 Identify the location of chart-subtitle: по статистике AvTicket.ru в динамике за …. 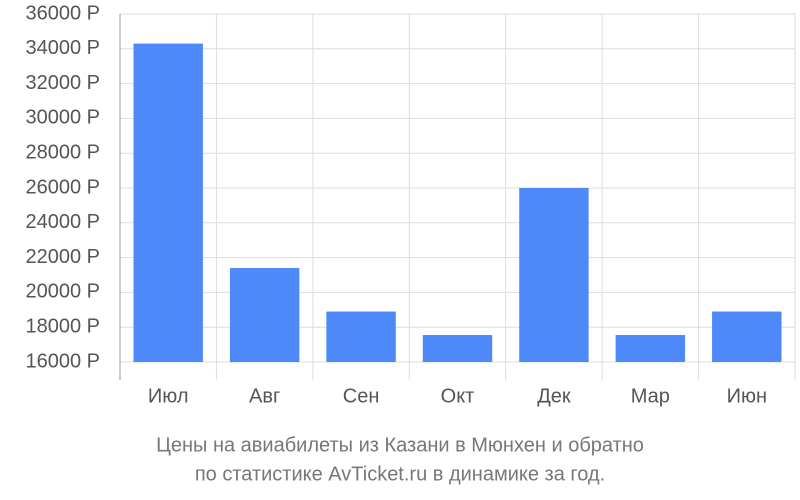
(400, 474).